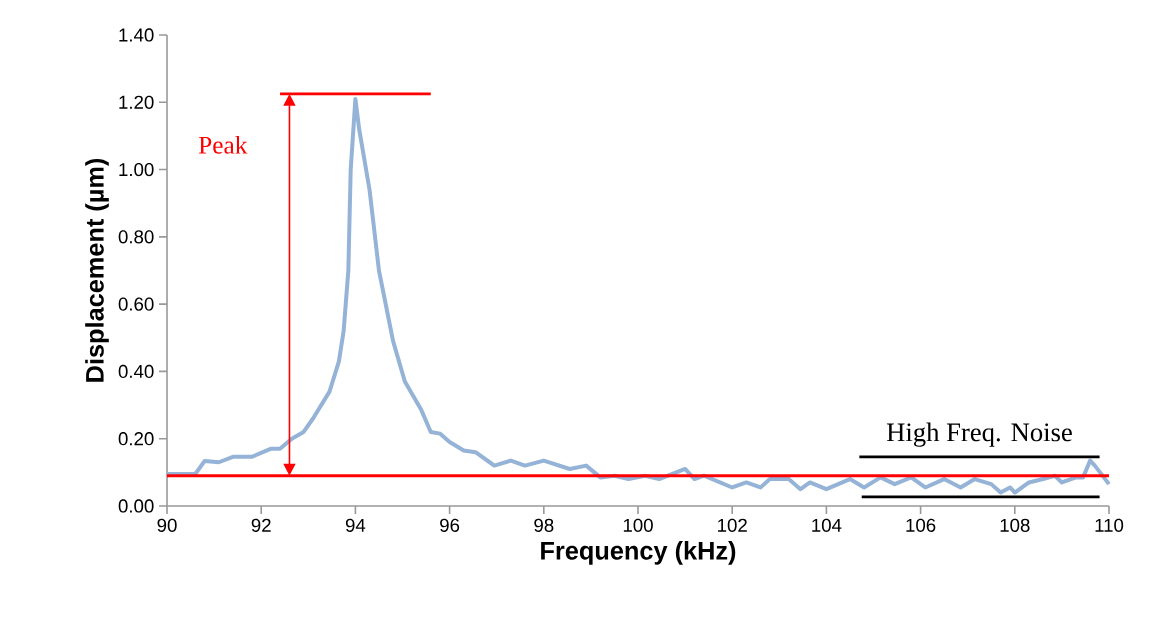 The image size is (1157, 639). What do you see at coordinates (979, 434) in the screenshot?
I see `annotation: High Freq. Noise` at bounding box center [979, 434].